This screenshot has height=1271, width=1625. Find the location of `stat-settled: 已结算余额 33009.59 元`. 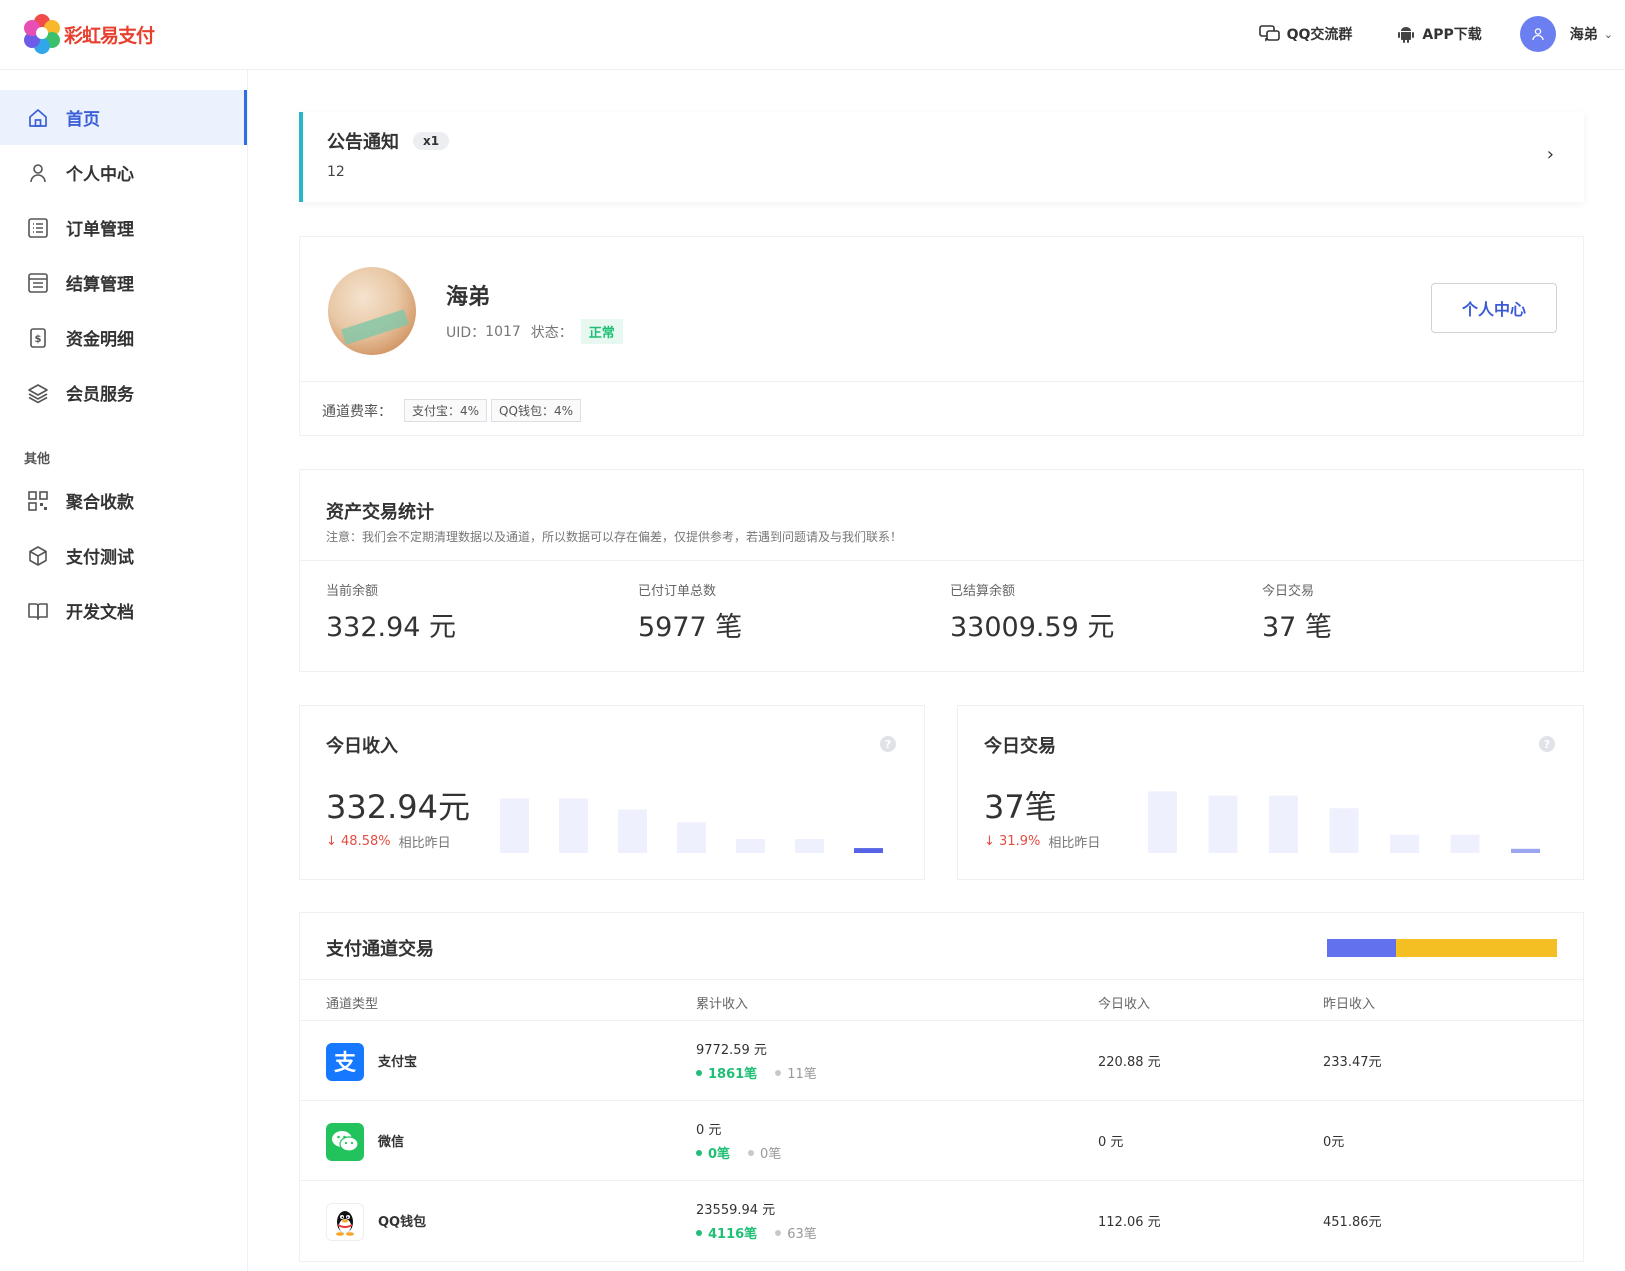

stat-settled: 已结算余额 33009.59 元 is located at coordinates (1032, 612).